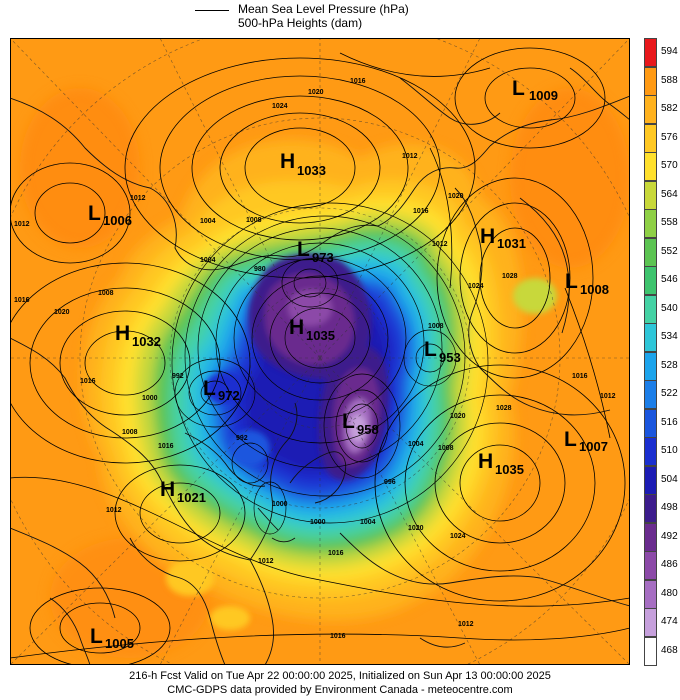  I want to click on svg-text: 1007, so click(593, 446).